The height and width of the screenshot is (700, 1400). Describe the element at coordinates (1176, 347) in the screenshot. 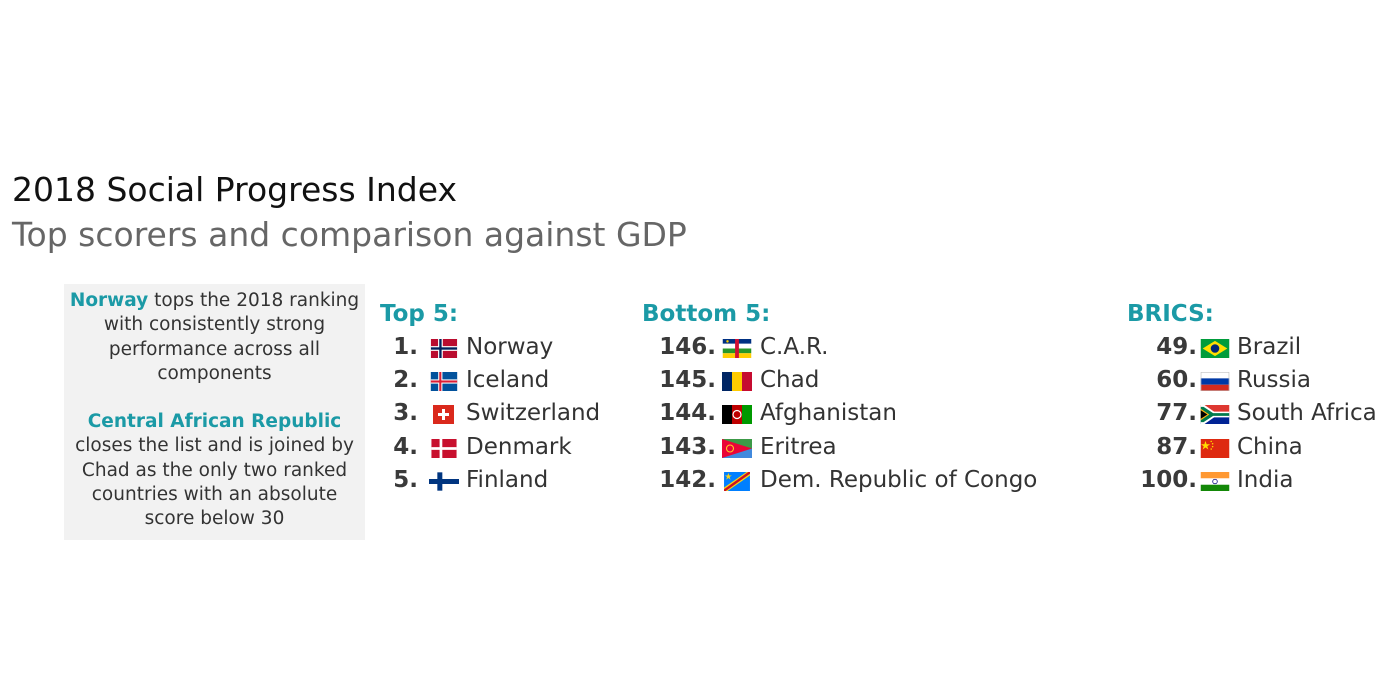

I see `rank-number: 49.` at that location.